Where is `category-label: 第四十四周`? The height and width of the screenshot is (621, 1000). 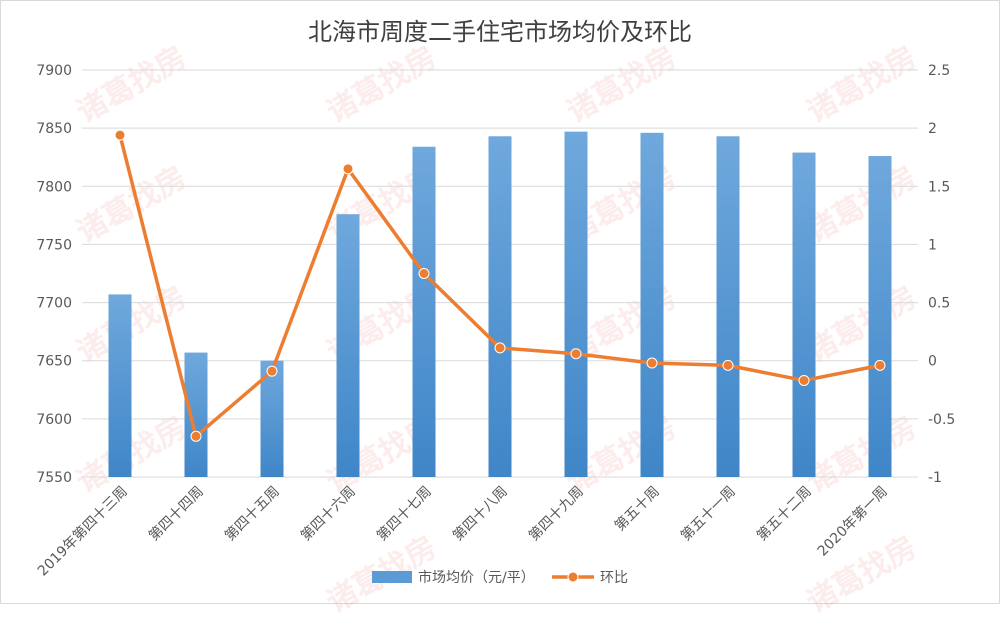
category-label: 第四十四周 is located at coordinates (176, 514).